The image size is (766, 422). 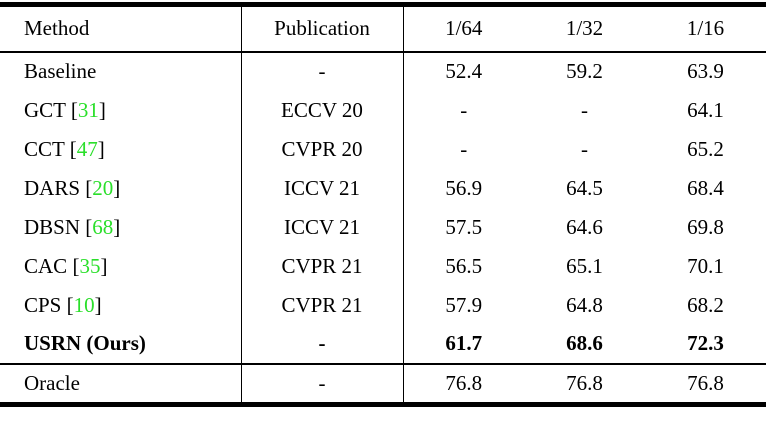 I want to click on citation-link: 47, so click(x=87, y=148).